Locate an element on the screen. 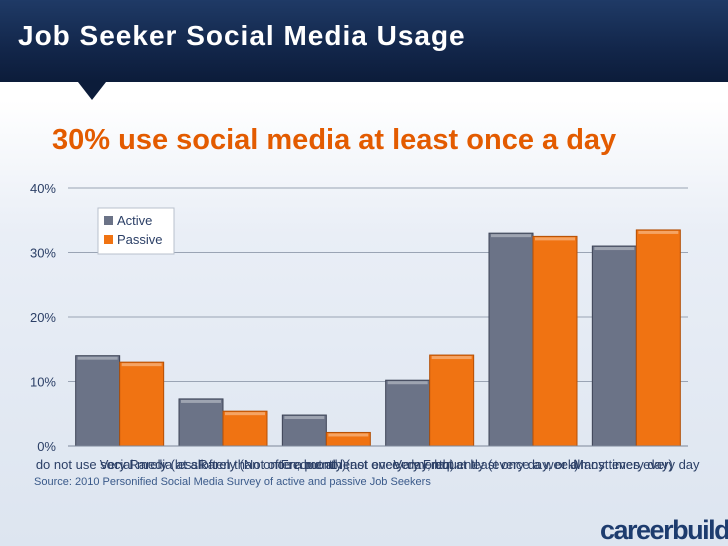  slide-title: Job Seeker Social Media Usage is located at coordinates (242, 35).